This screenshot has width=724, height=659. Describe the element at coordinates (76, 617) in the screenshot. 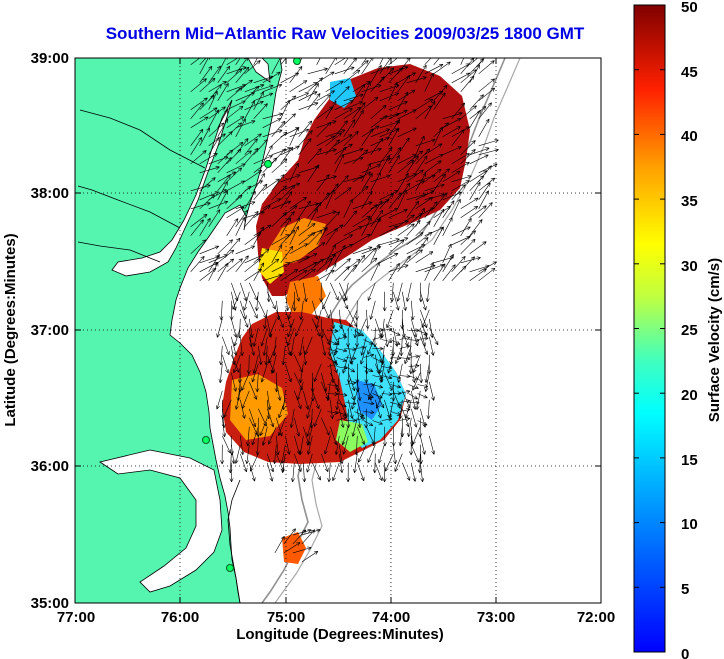

I see `x-tick-label: 77:00` at that location.